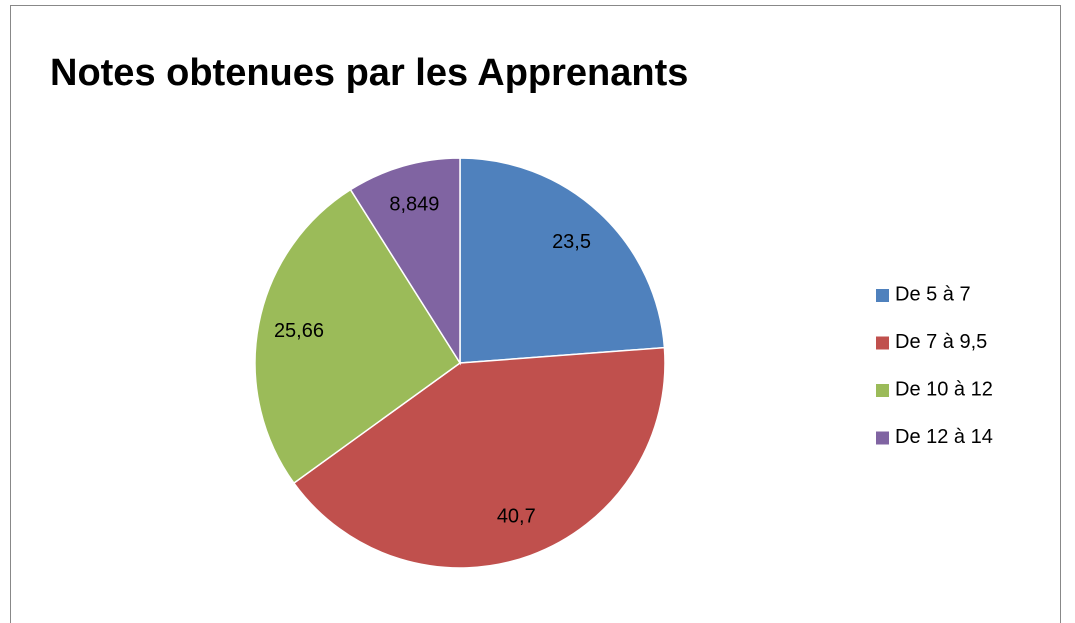  Describe the element at coordinates (299, 331) in the screenshot. I see `data-label: 25,66` at that location.